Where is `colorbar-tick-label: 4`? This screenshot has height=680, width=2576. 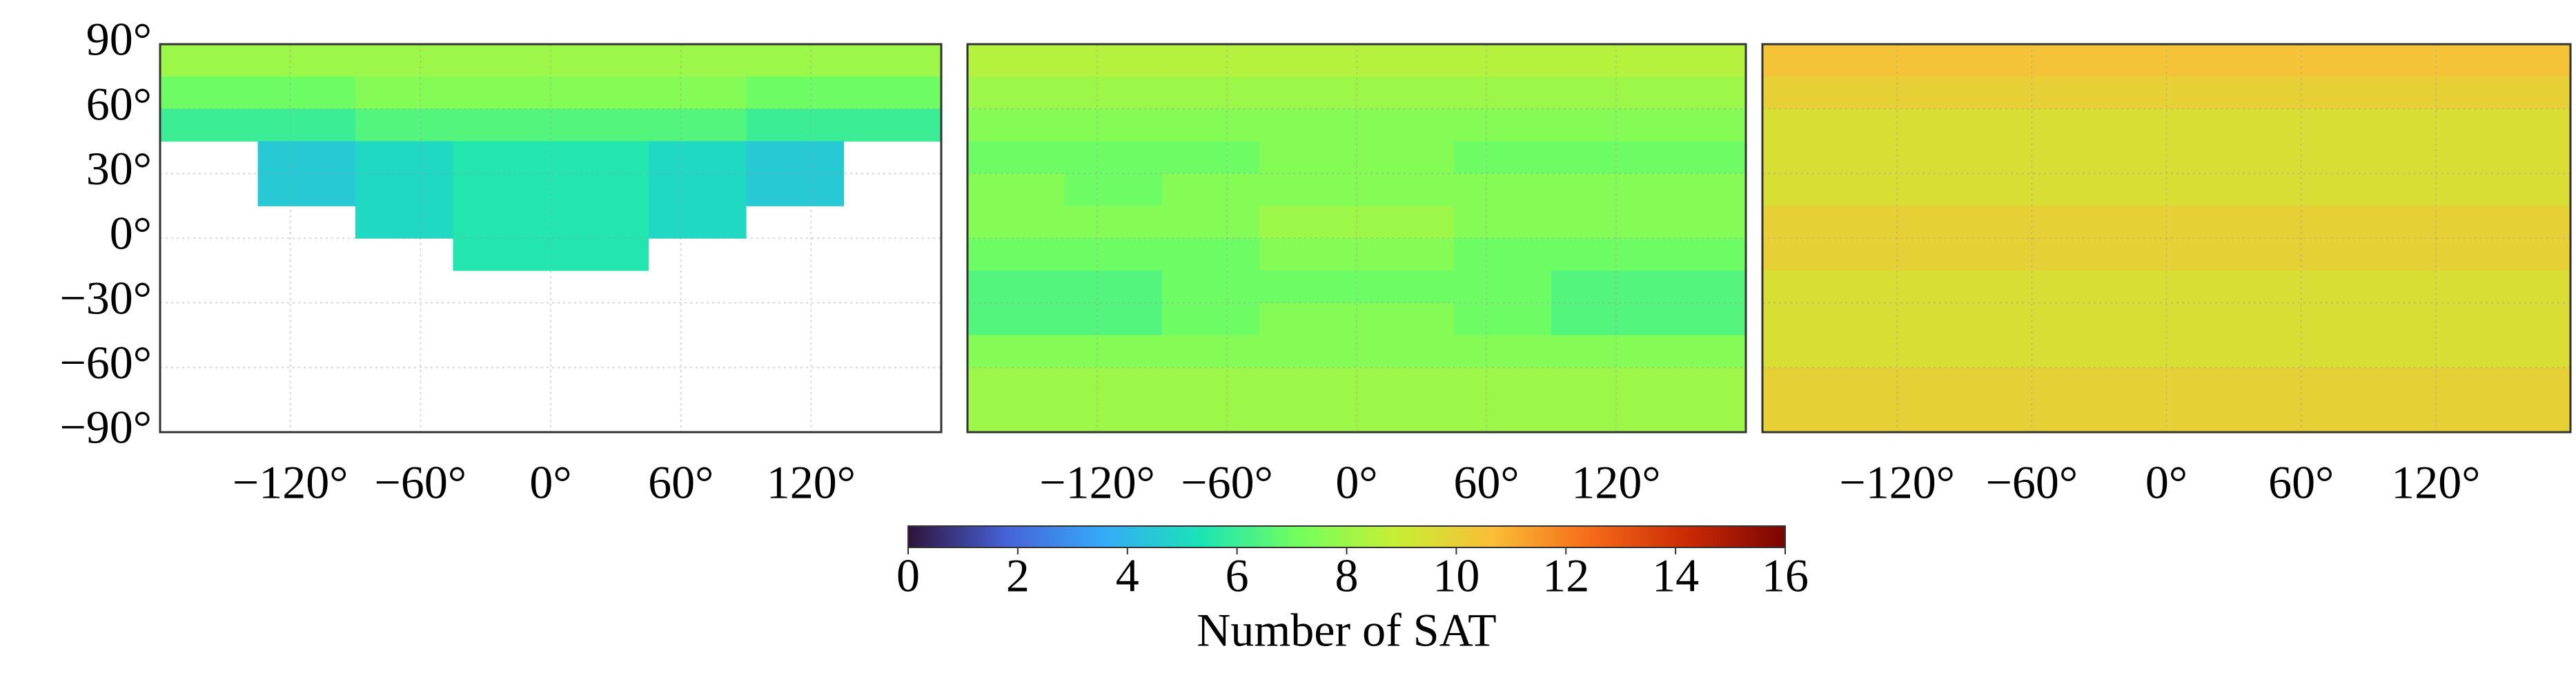 colorbar-tick-label: 4 is located at coordinates (1127, 576).